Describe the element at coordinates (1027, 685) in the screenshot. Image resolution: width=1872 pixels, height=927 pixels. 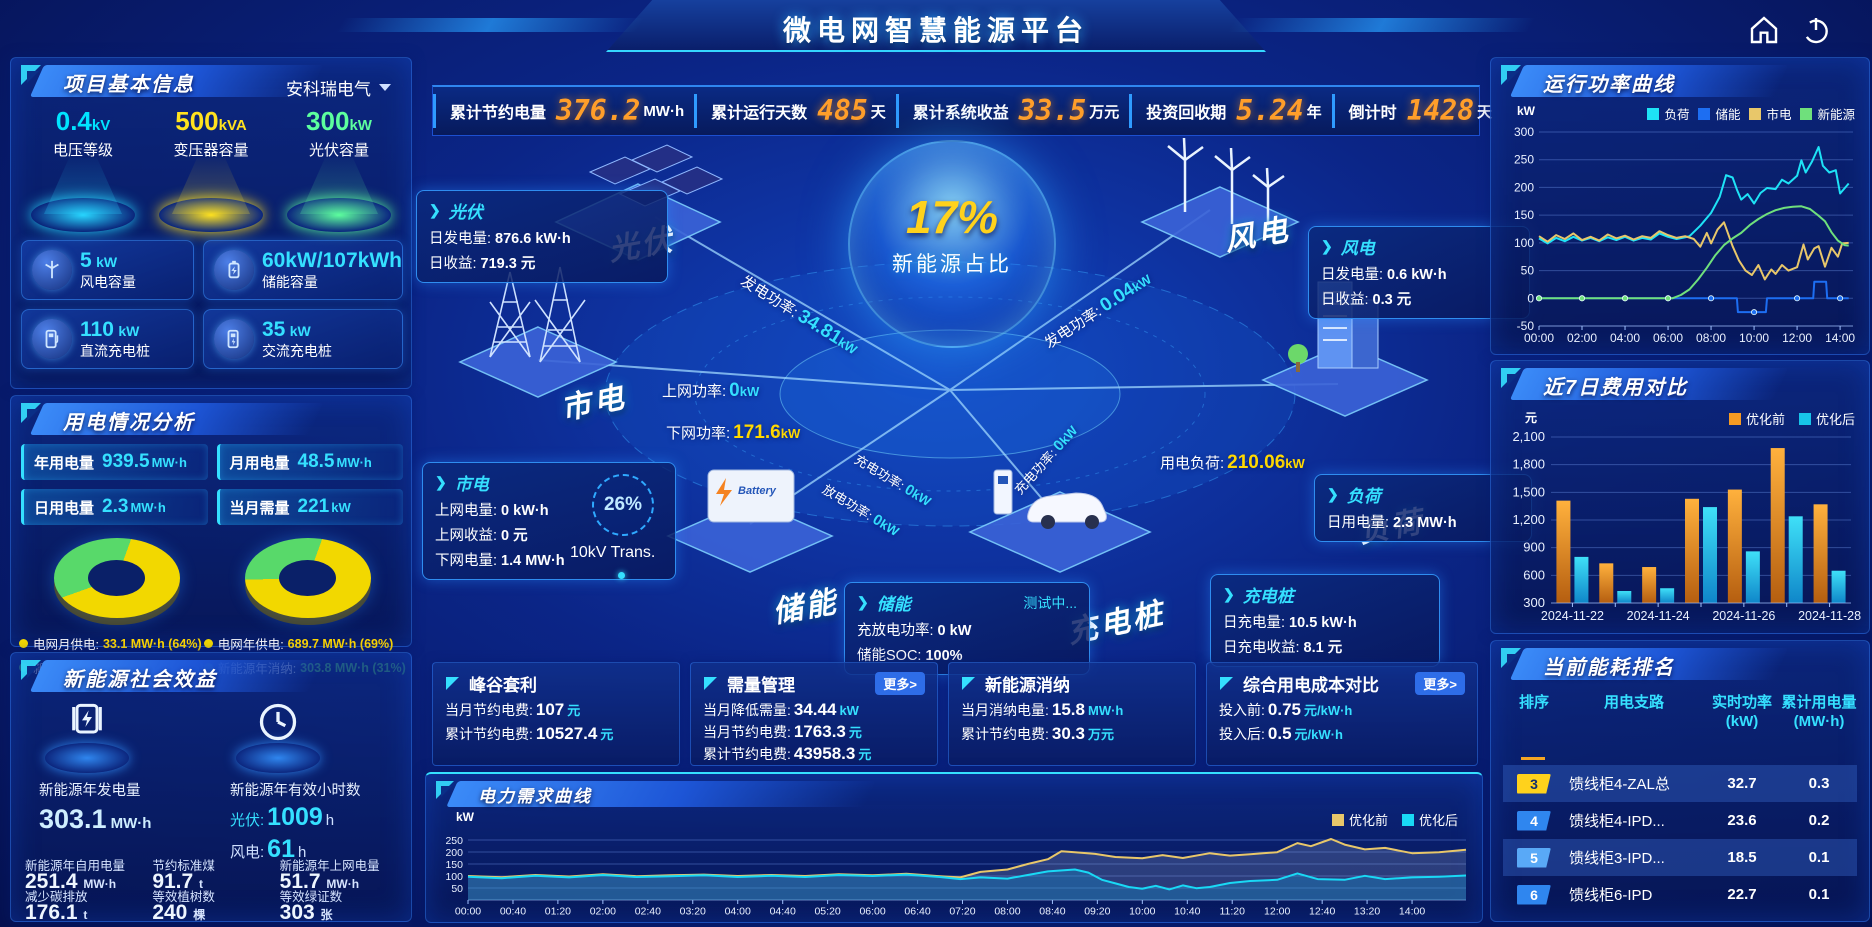
I see `strategy-title: 新能源消纳` at that location.